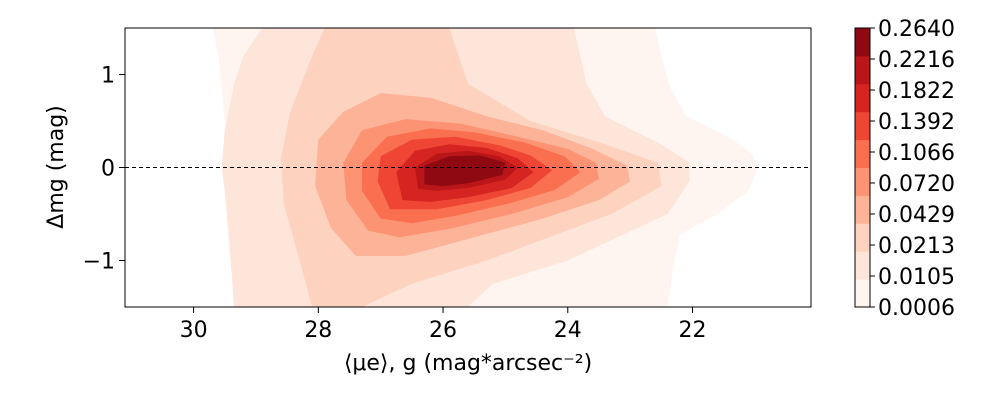 The image size is (1000, 400). Describe the element at coordinates (916, 60) in the screenshot. I see `colorbar-tick-label: 0.2216` at that location.